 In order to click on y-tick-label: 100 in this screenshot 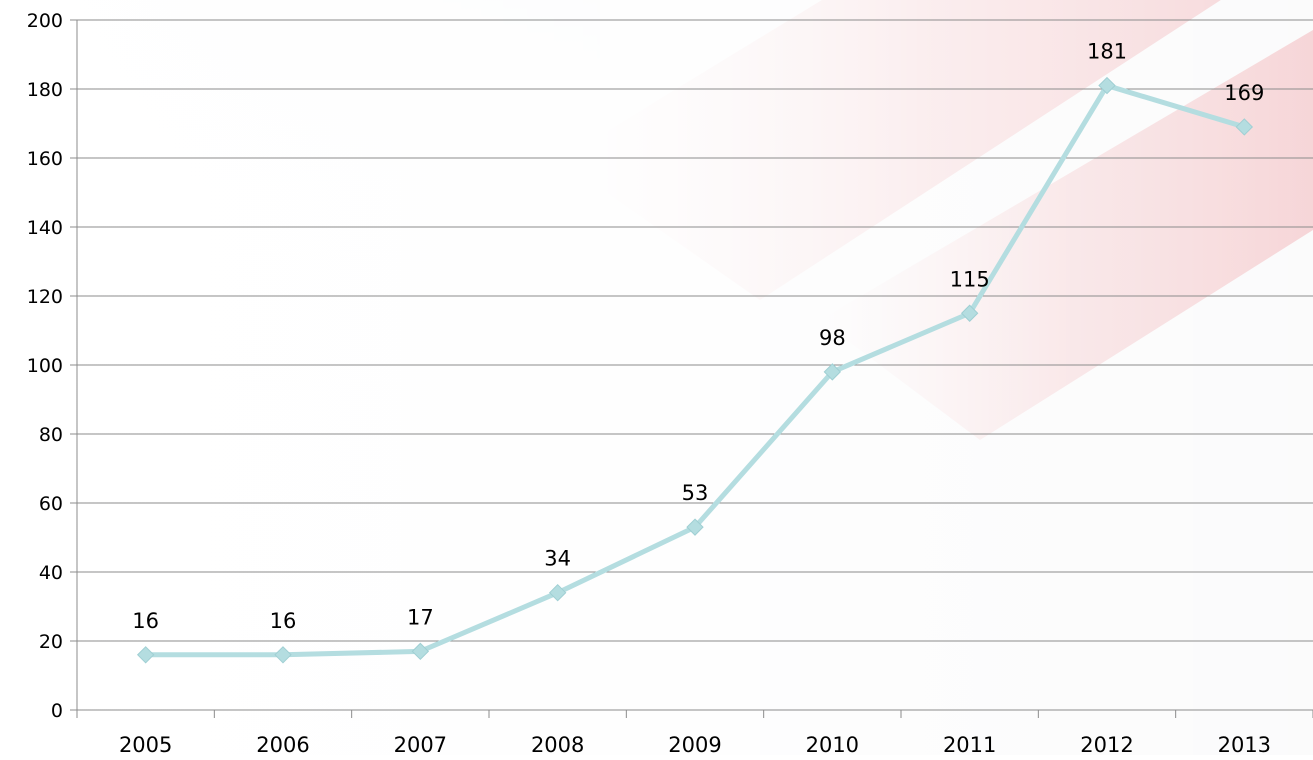, I will do `click(45, 366)`.